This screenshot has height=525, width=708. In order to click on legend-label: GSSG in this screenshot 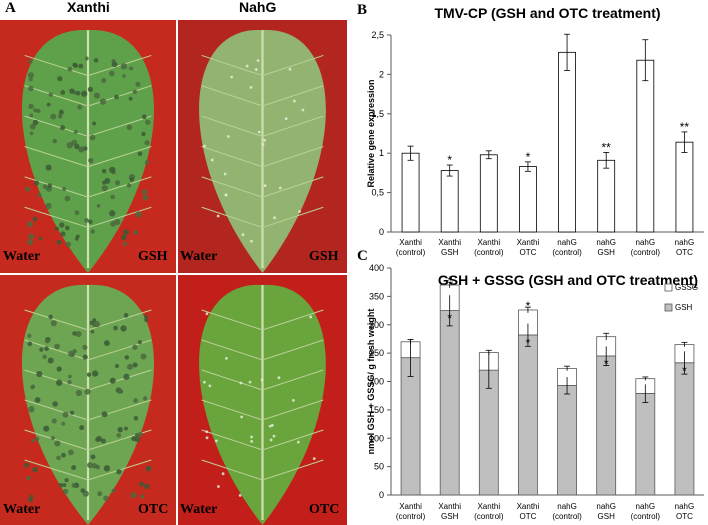, I will do `click(686, 287)`.